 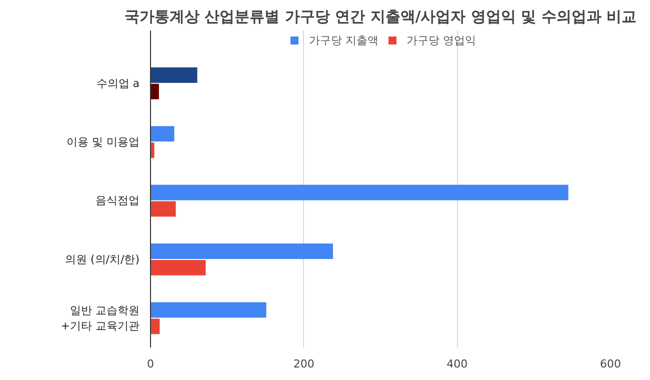 What do you see at coordinates (343, 40) in the screenshot?
I see `legend-label: 가구당 지출액` at bounding box center [343, 40].